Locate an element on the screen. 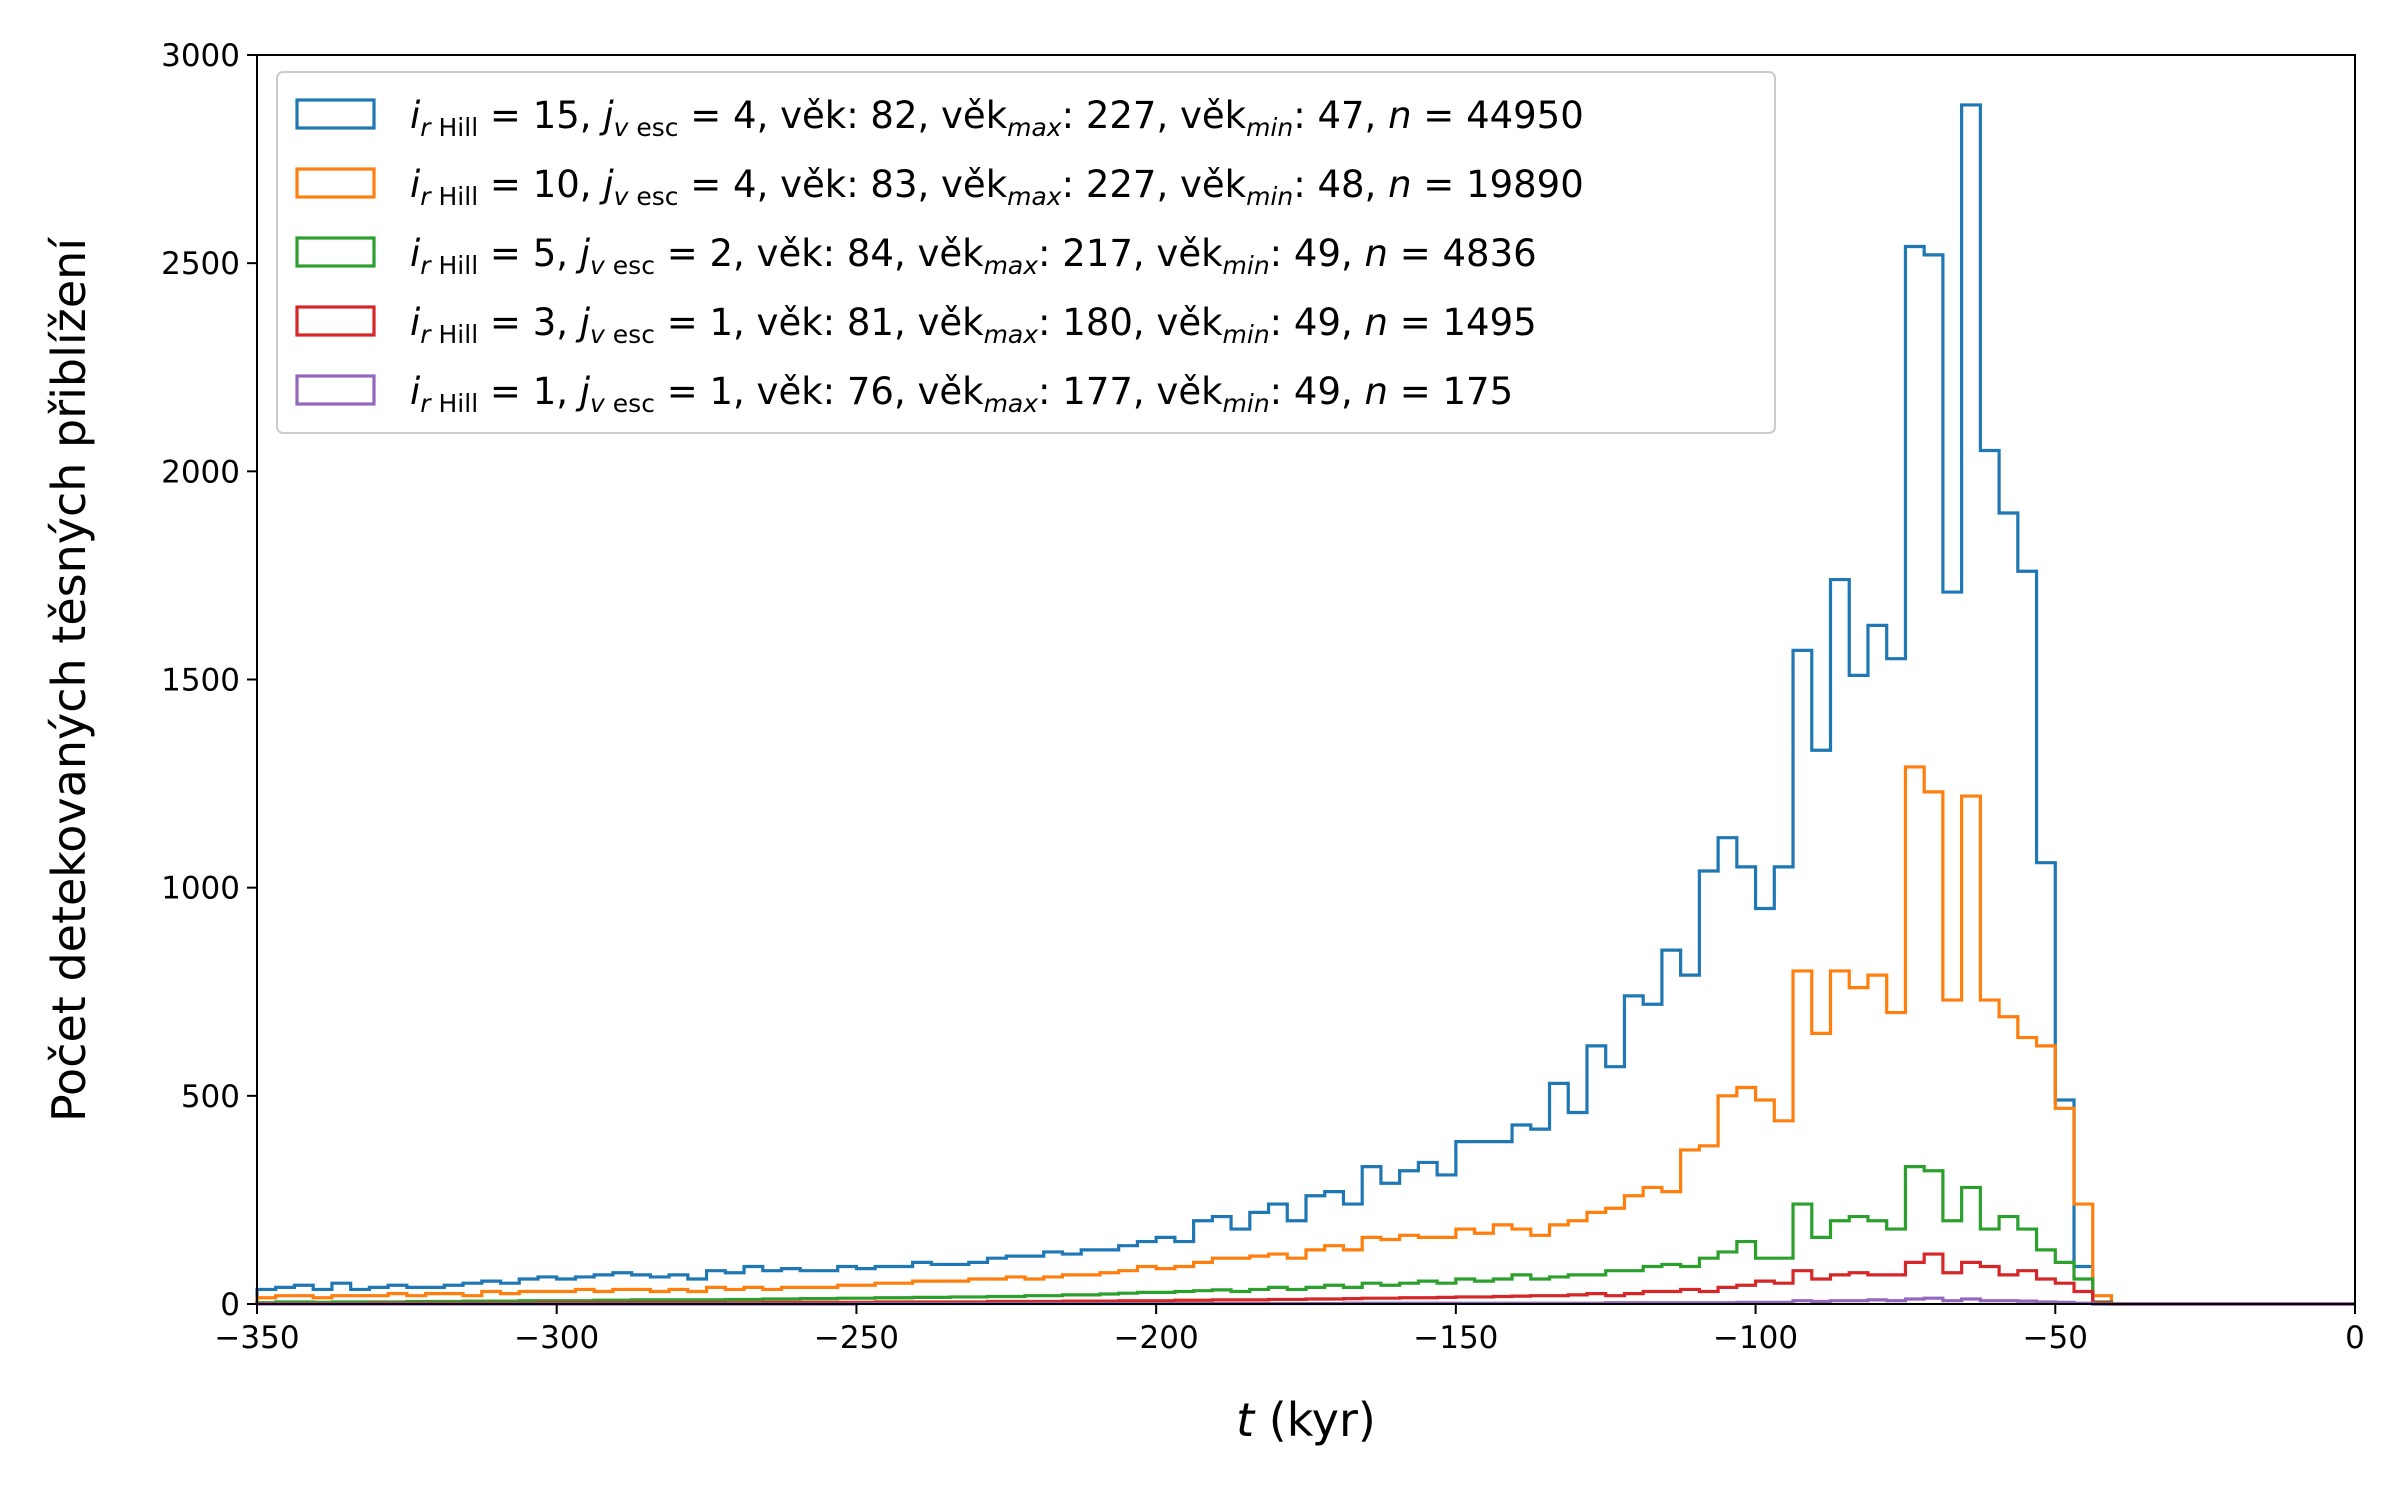  y-axis-ticks: 0 500 1000 1500 2000 2500 3000 is located at coordinates (209, 680).